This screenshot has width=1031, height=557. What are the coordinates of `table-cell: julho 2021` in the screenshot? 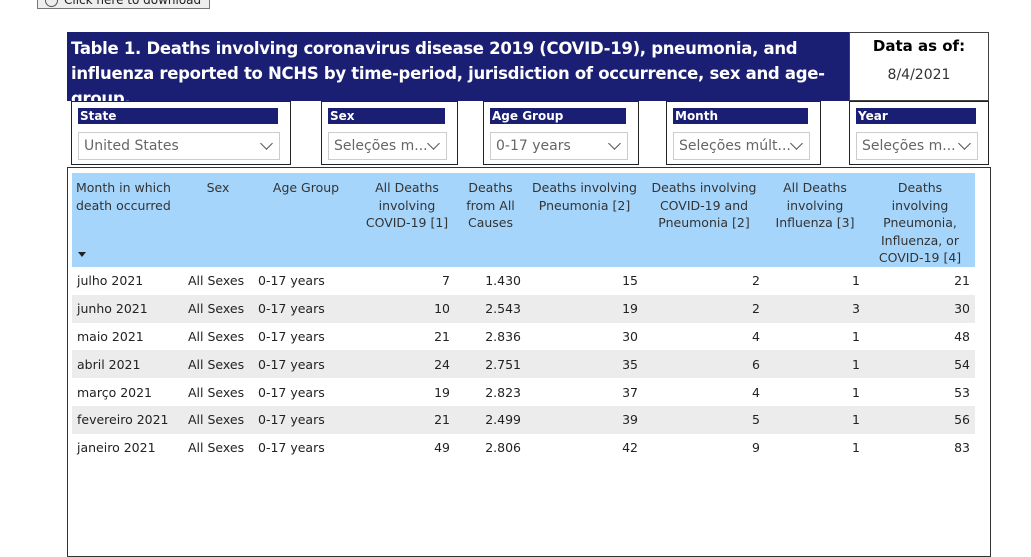 It's located at (110, 281).